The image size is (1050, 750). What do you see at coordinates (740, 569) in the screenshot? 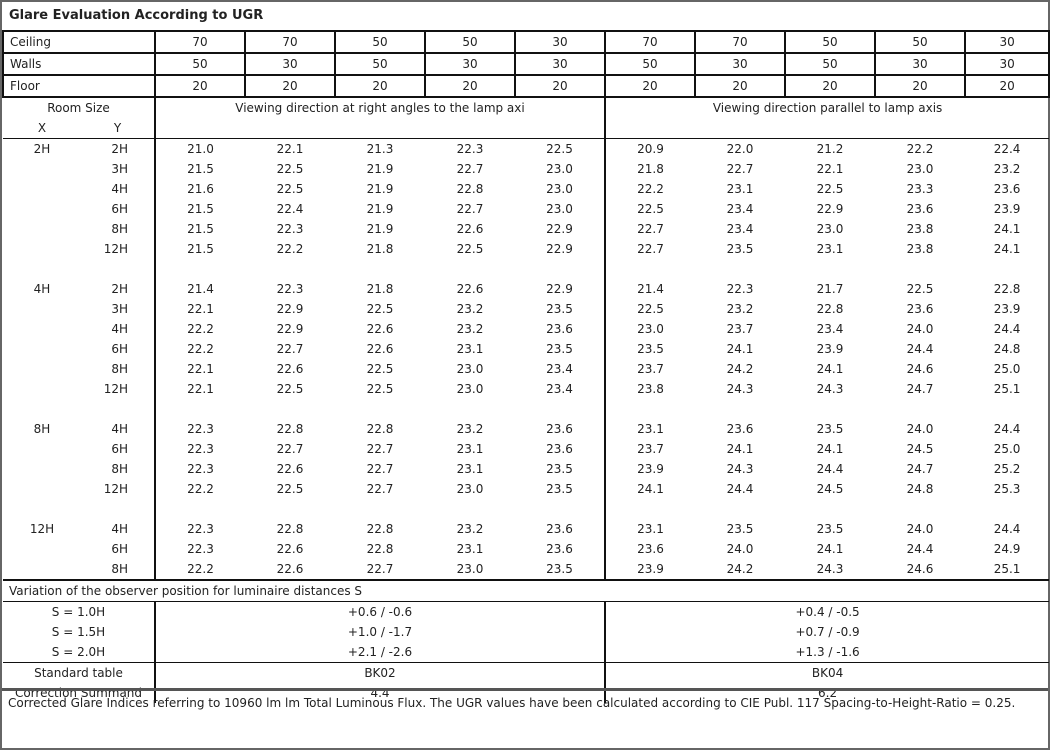
I see `ugr-value: 24.2` at bounding box center [740, 569].